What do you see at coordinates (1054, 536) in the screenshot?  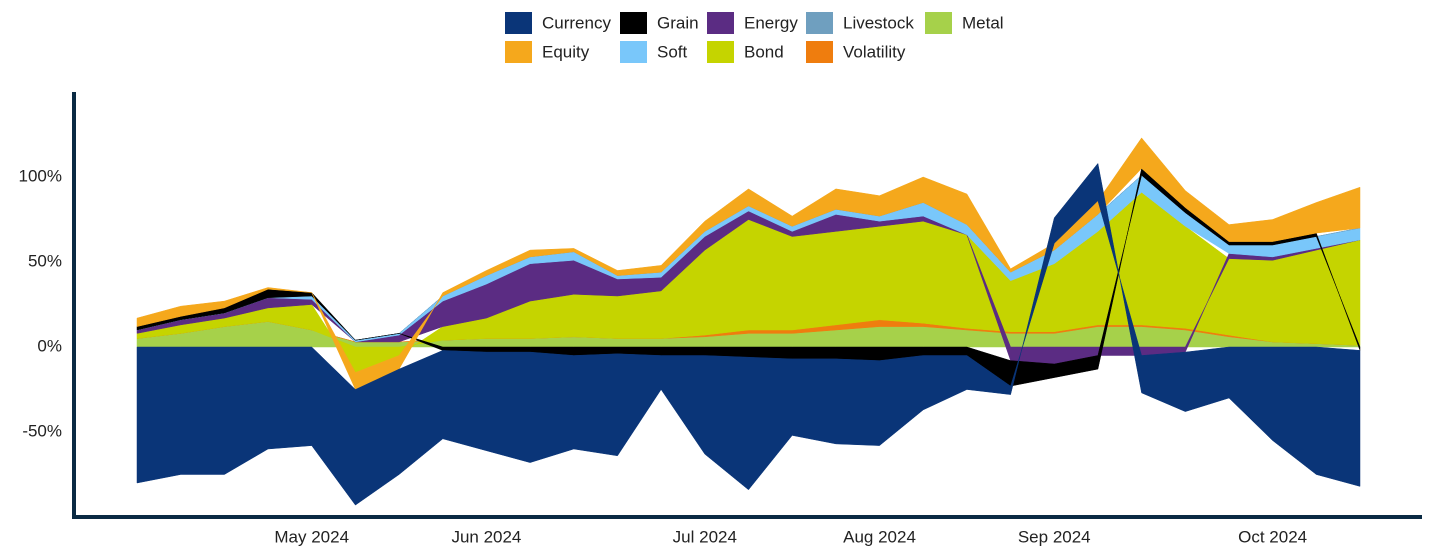 I see `x-tick-label: Sep 2024` at bounding box center [1054, 536].